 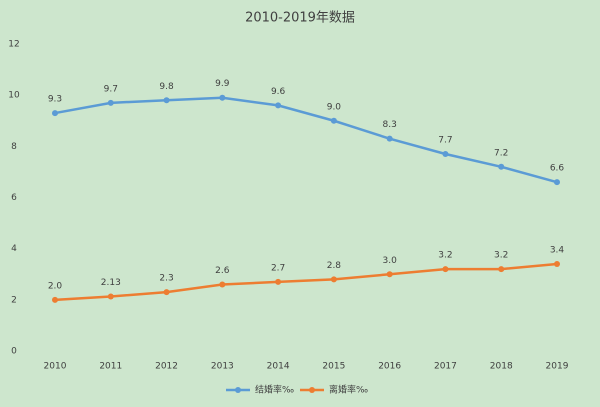 What do you see at coordinates (14, 147) in the screenshot?
I see `y-tick-label: 8` at bounding box center [14, 147].